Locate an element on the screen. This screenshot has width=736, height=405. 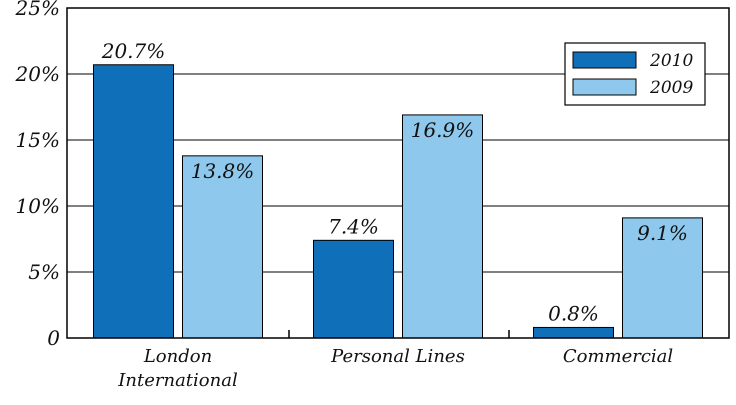
y-tick-label: 10% is located at coordinates (38, 206).